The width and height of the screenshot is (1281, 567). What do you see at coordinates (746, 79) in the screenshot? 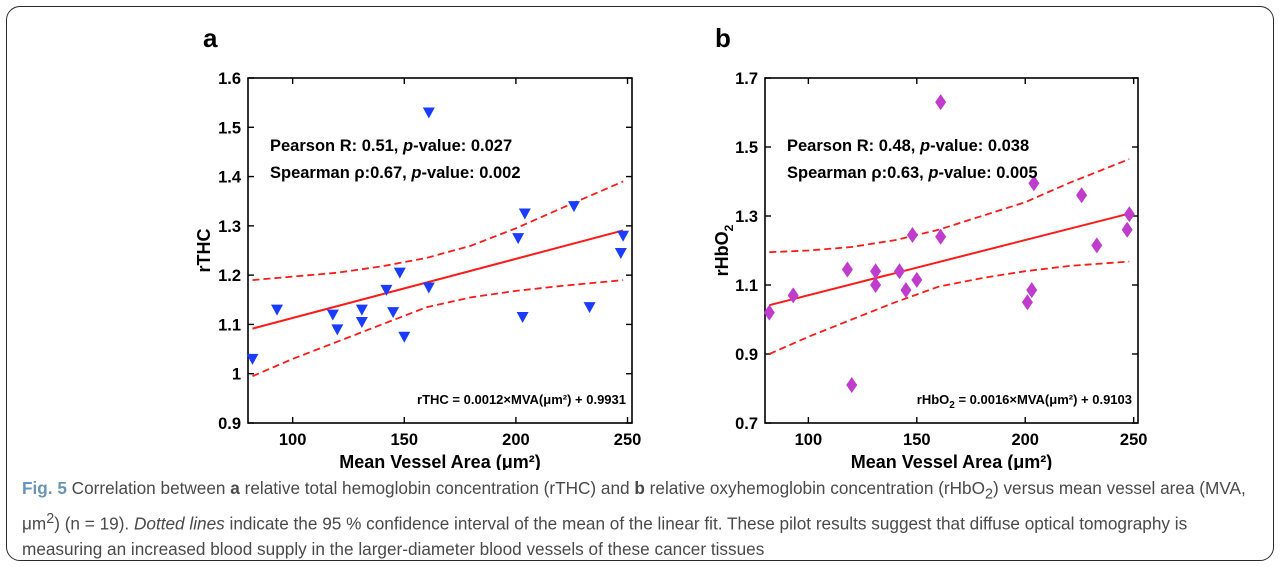
I see `y-tick-label: 1.7` at bounding box center [746, 79].